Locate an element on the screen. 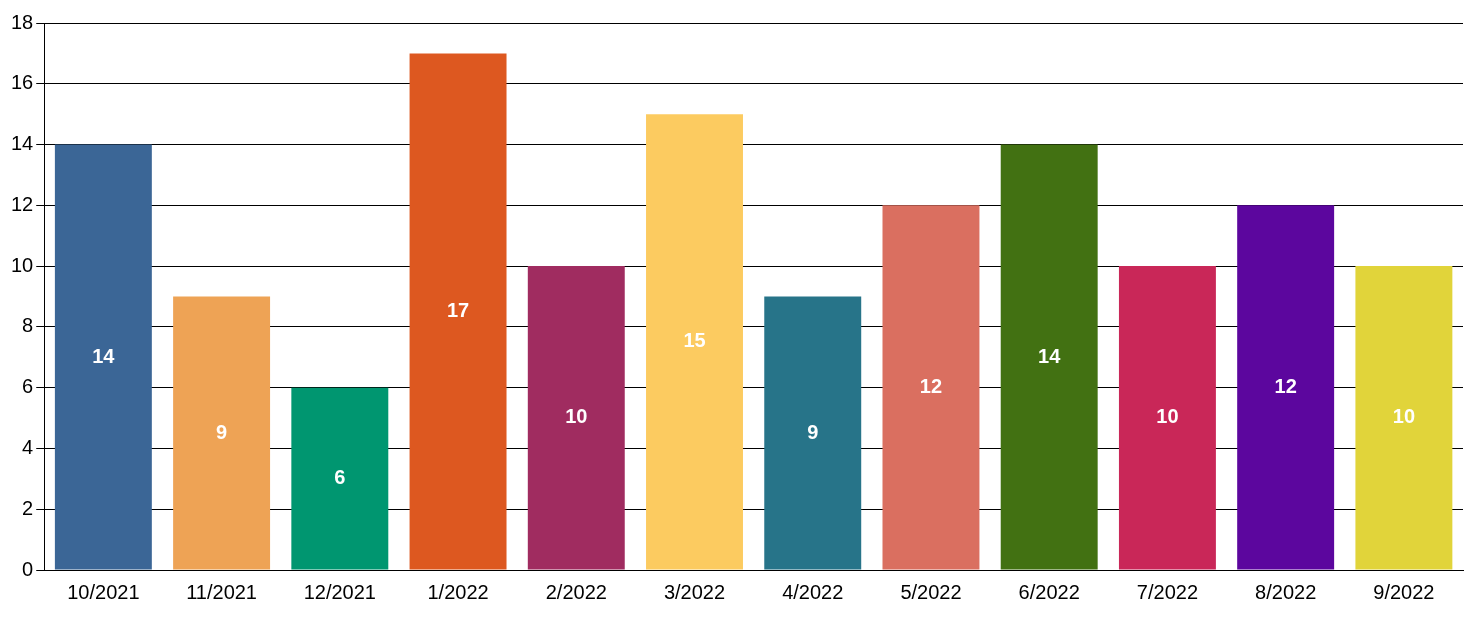  y-tick-label: 0 is located at coordinates (28, 568).